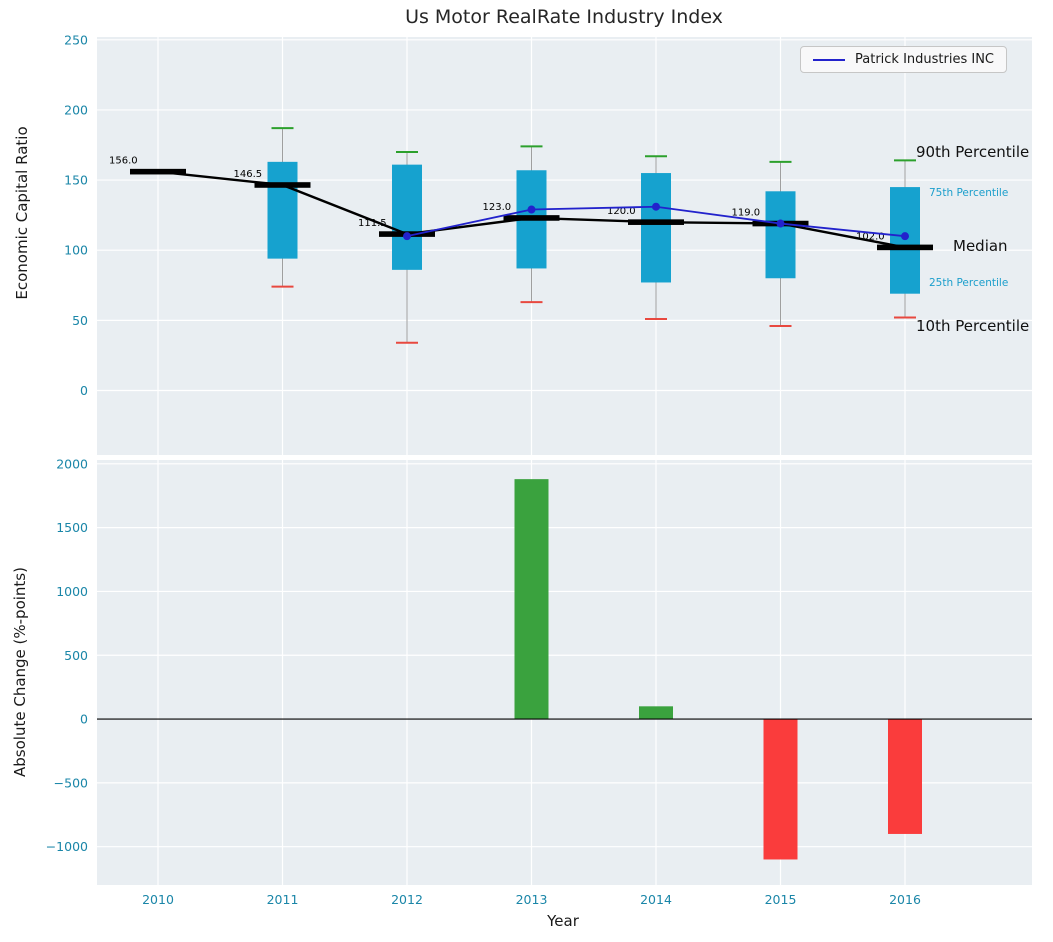  I want to click on x-tick-label: 2011, so click(283, 899).